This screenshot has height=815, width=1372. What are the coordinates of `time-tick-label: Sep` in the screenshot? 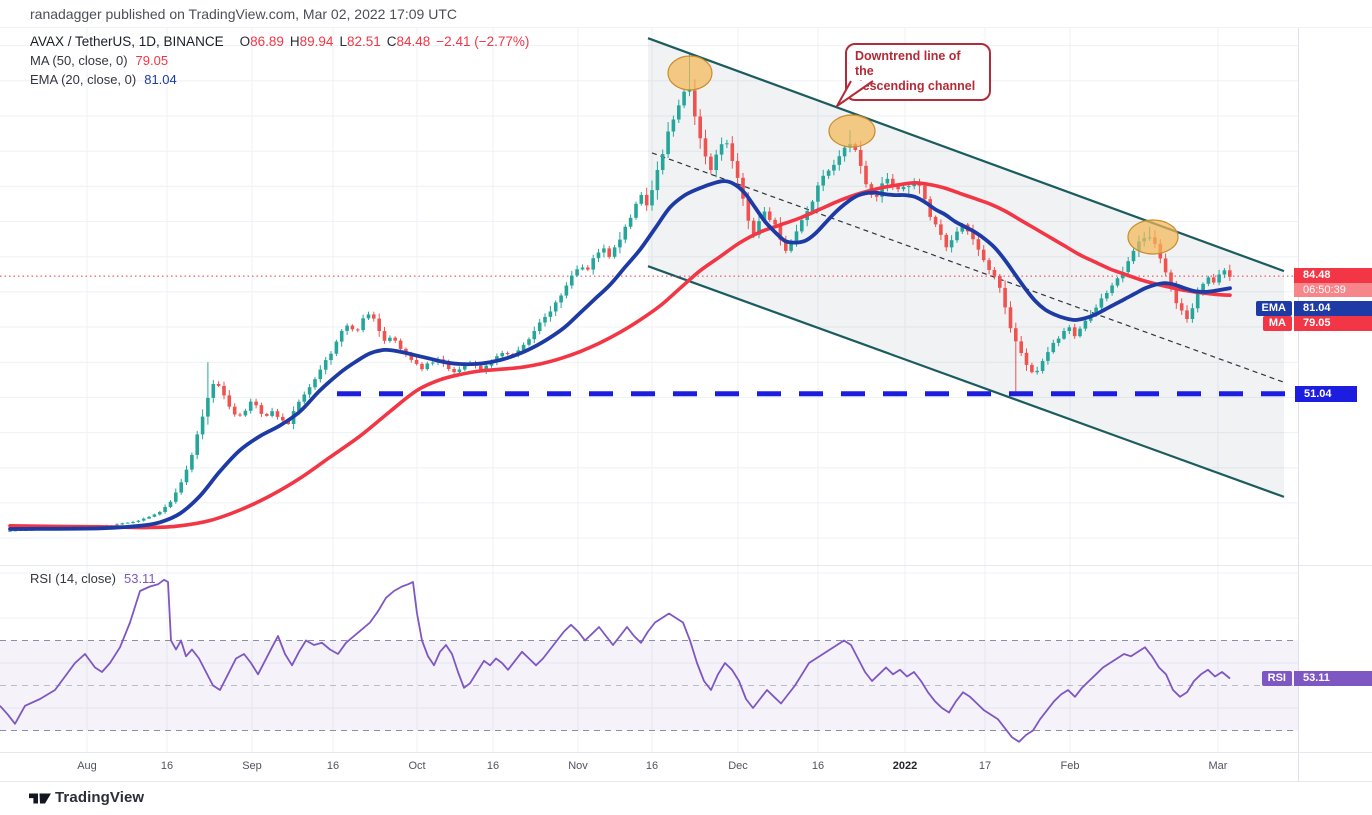 It's located at (252, 766).